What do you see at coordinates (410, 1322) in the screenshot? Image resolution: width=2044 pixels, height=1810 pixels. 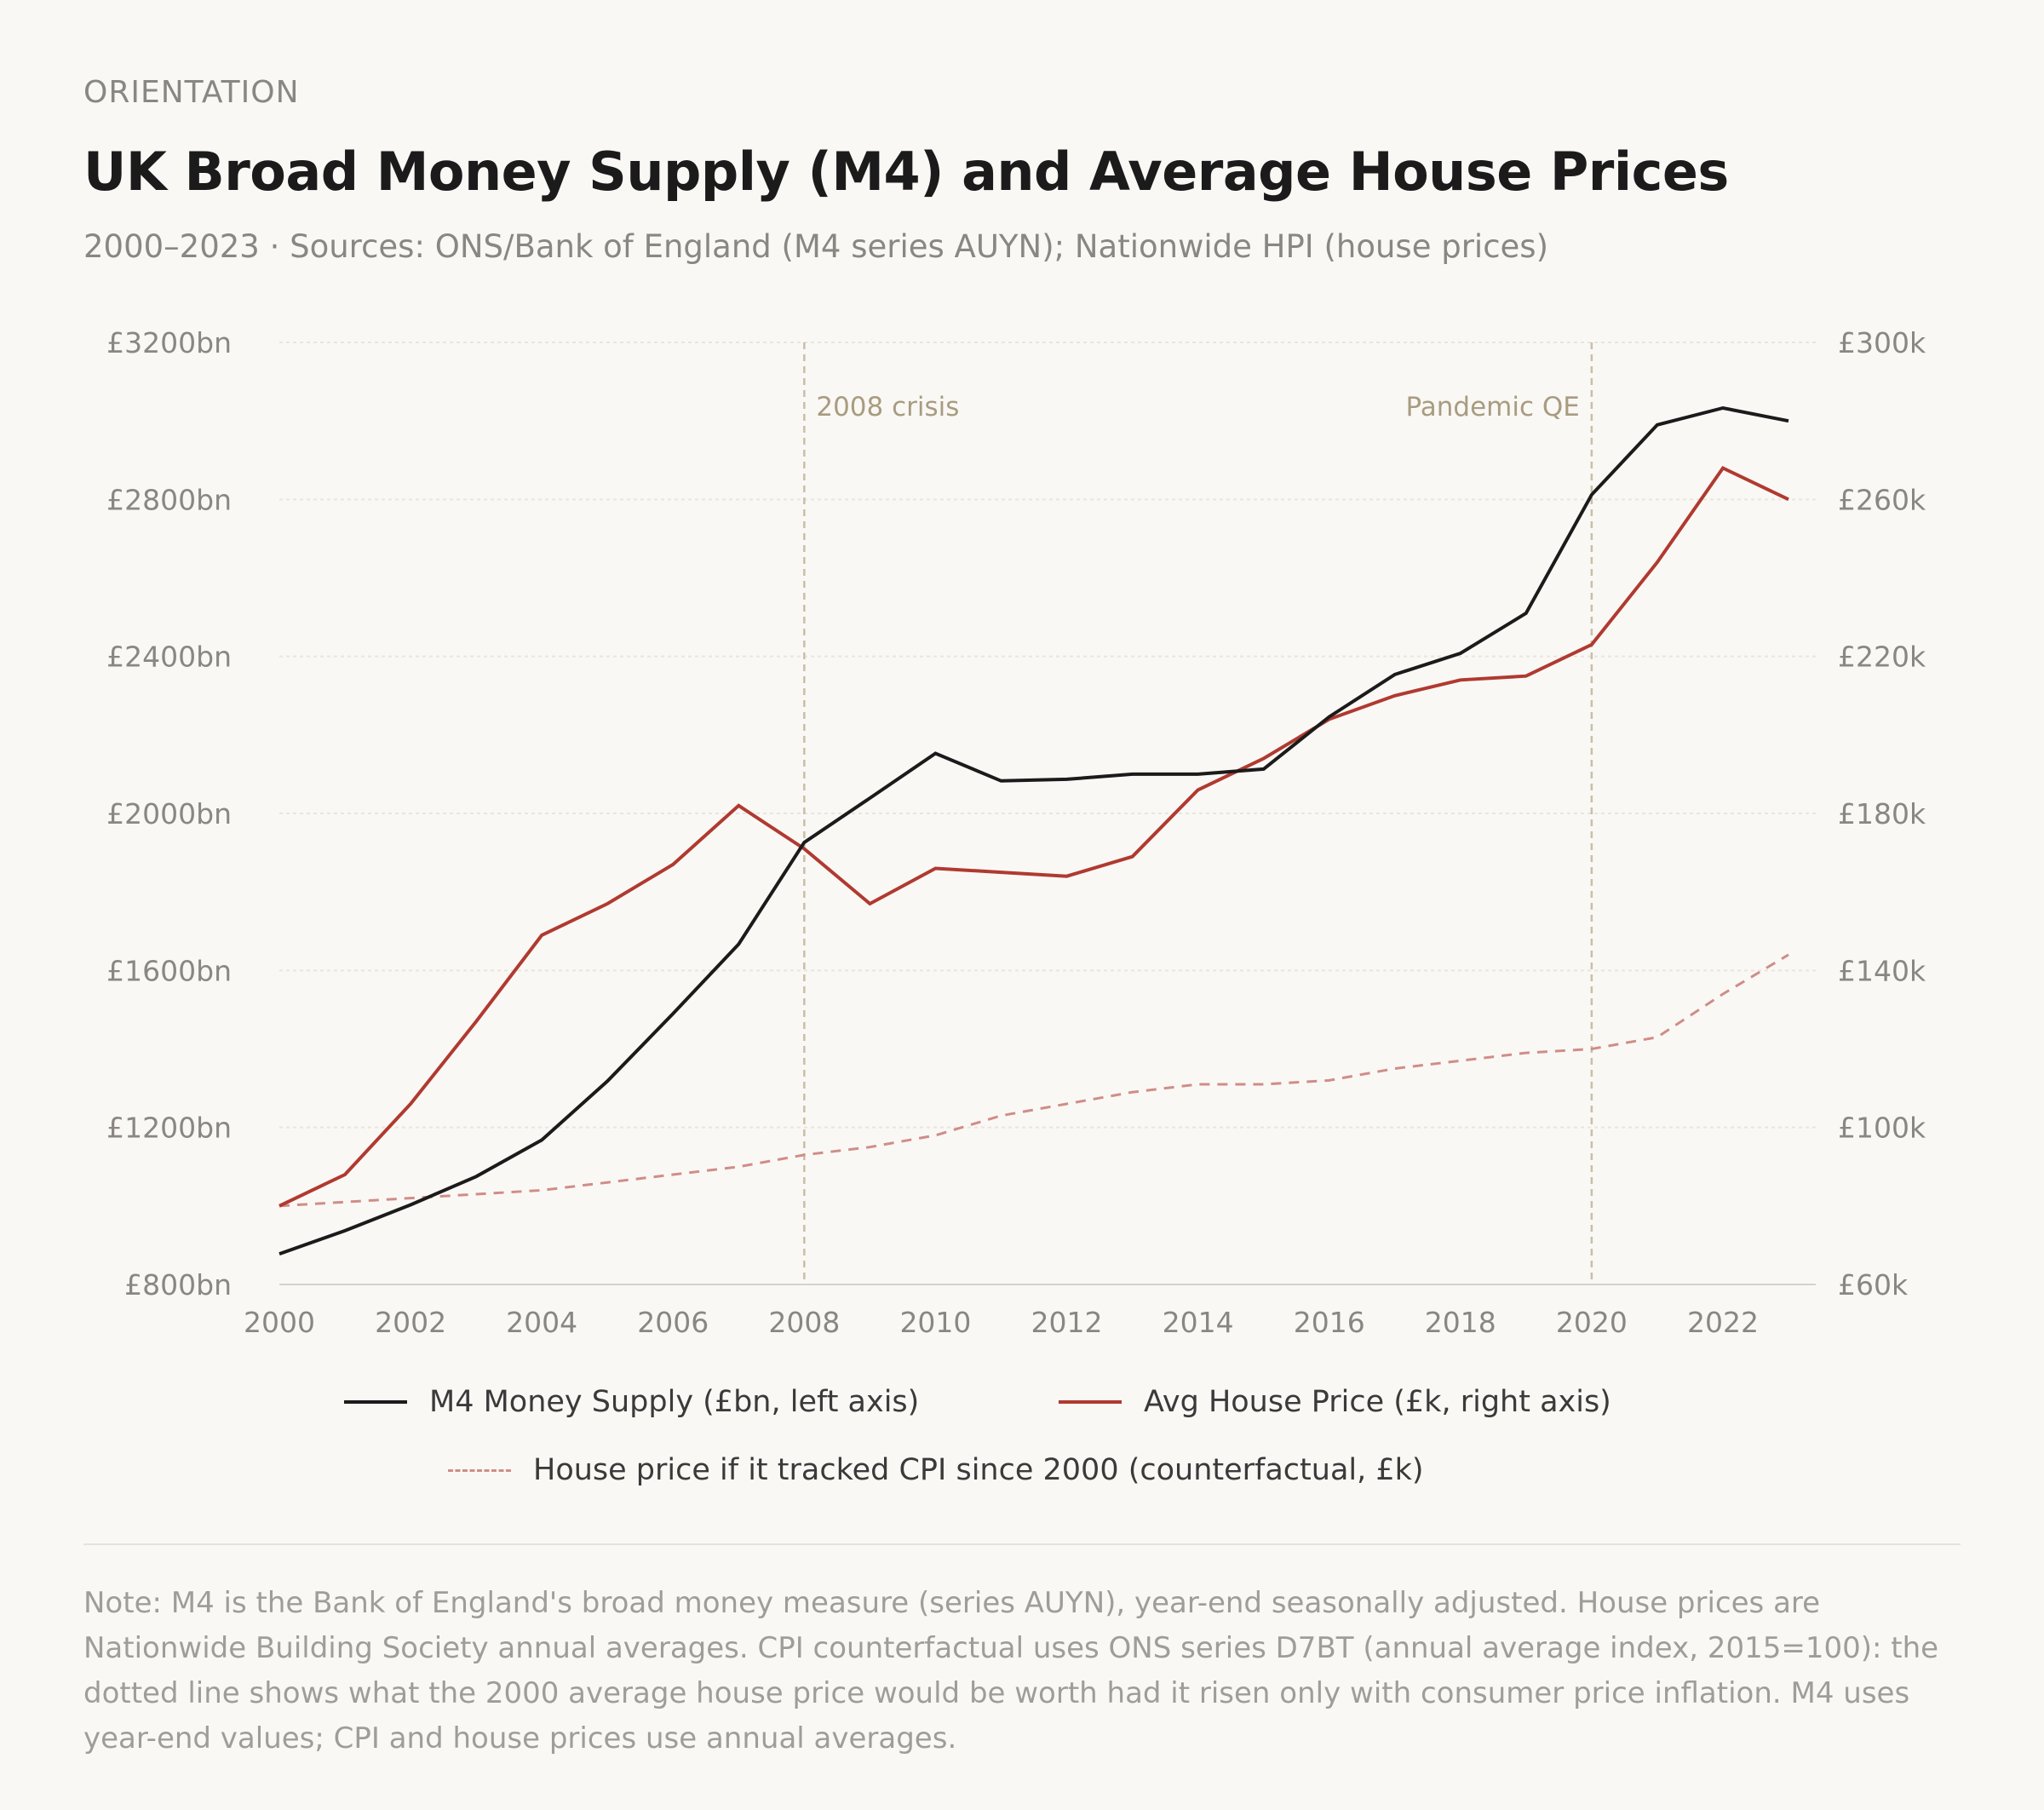 I see `x-tick-label: 2002` at bounding box center [410, 1322].